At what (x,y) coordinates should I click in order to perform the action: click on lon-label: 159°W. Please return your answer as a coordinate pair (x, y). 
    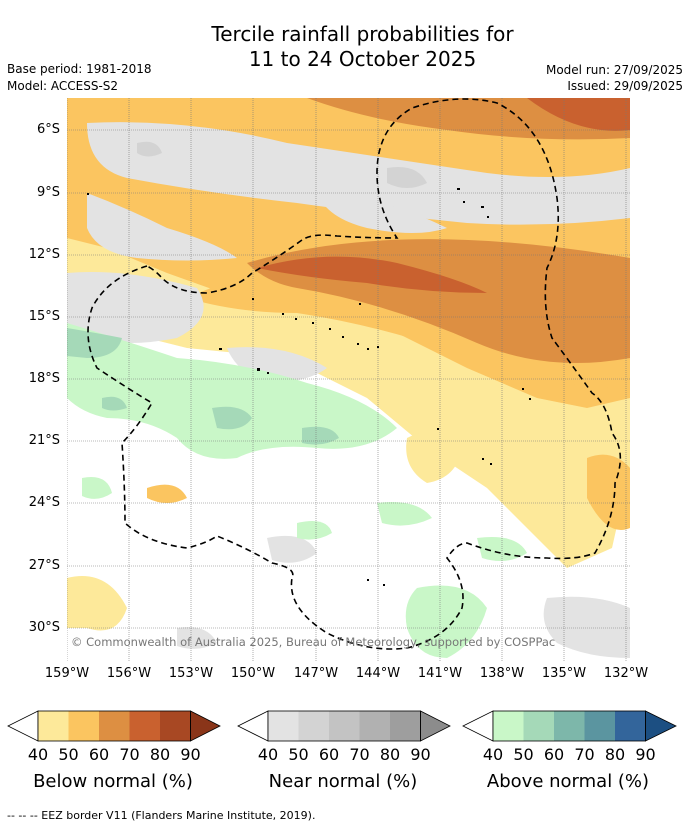
    Looking at the image, I should click on (67, 673).